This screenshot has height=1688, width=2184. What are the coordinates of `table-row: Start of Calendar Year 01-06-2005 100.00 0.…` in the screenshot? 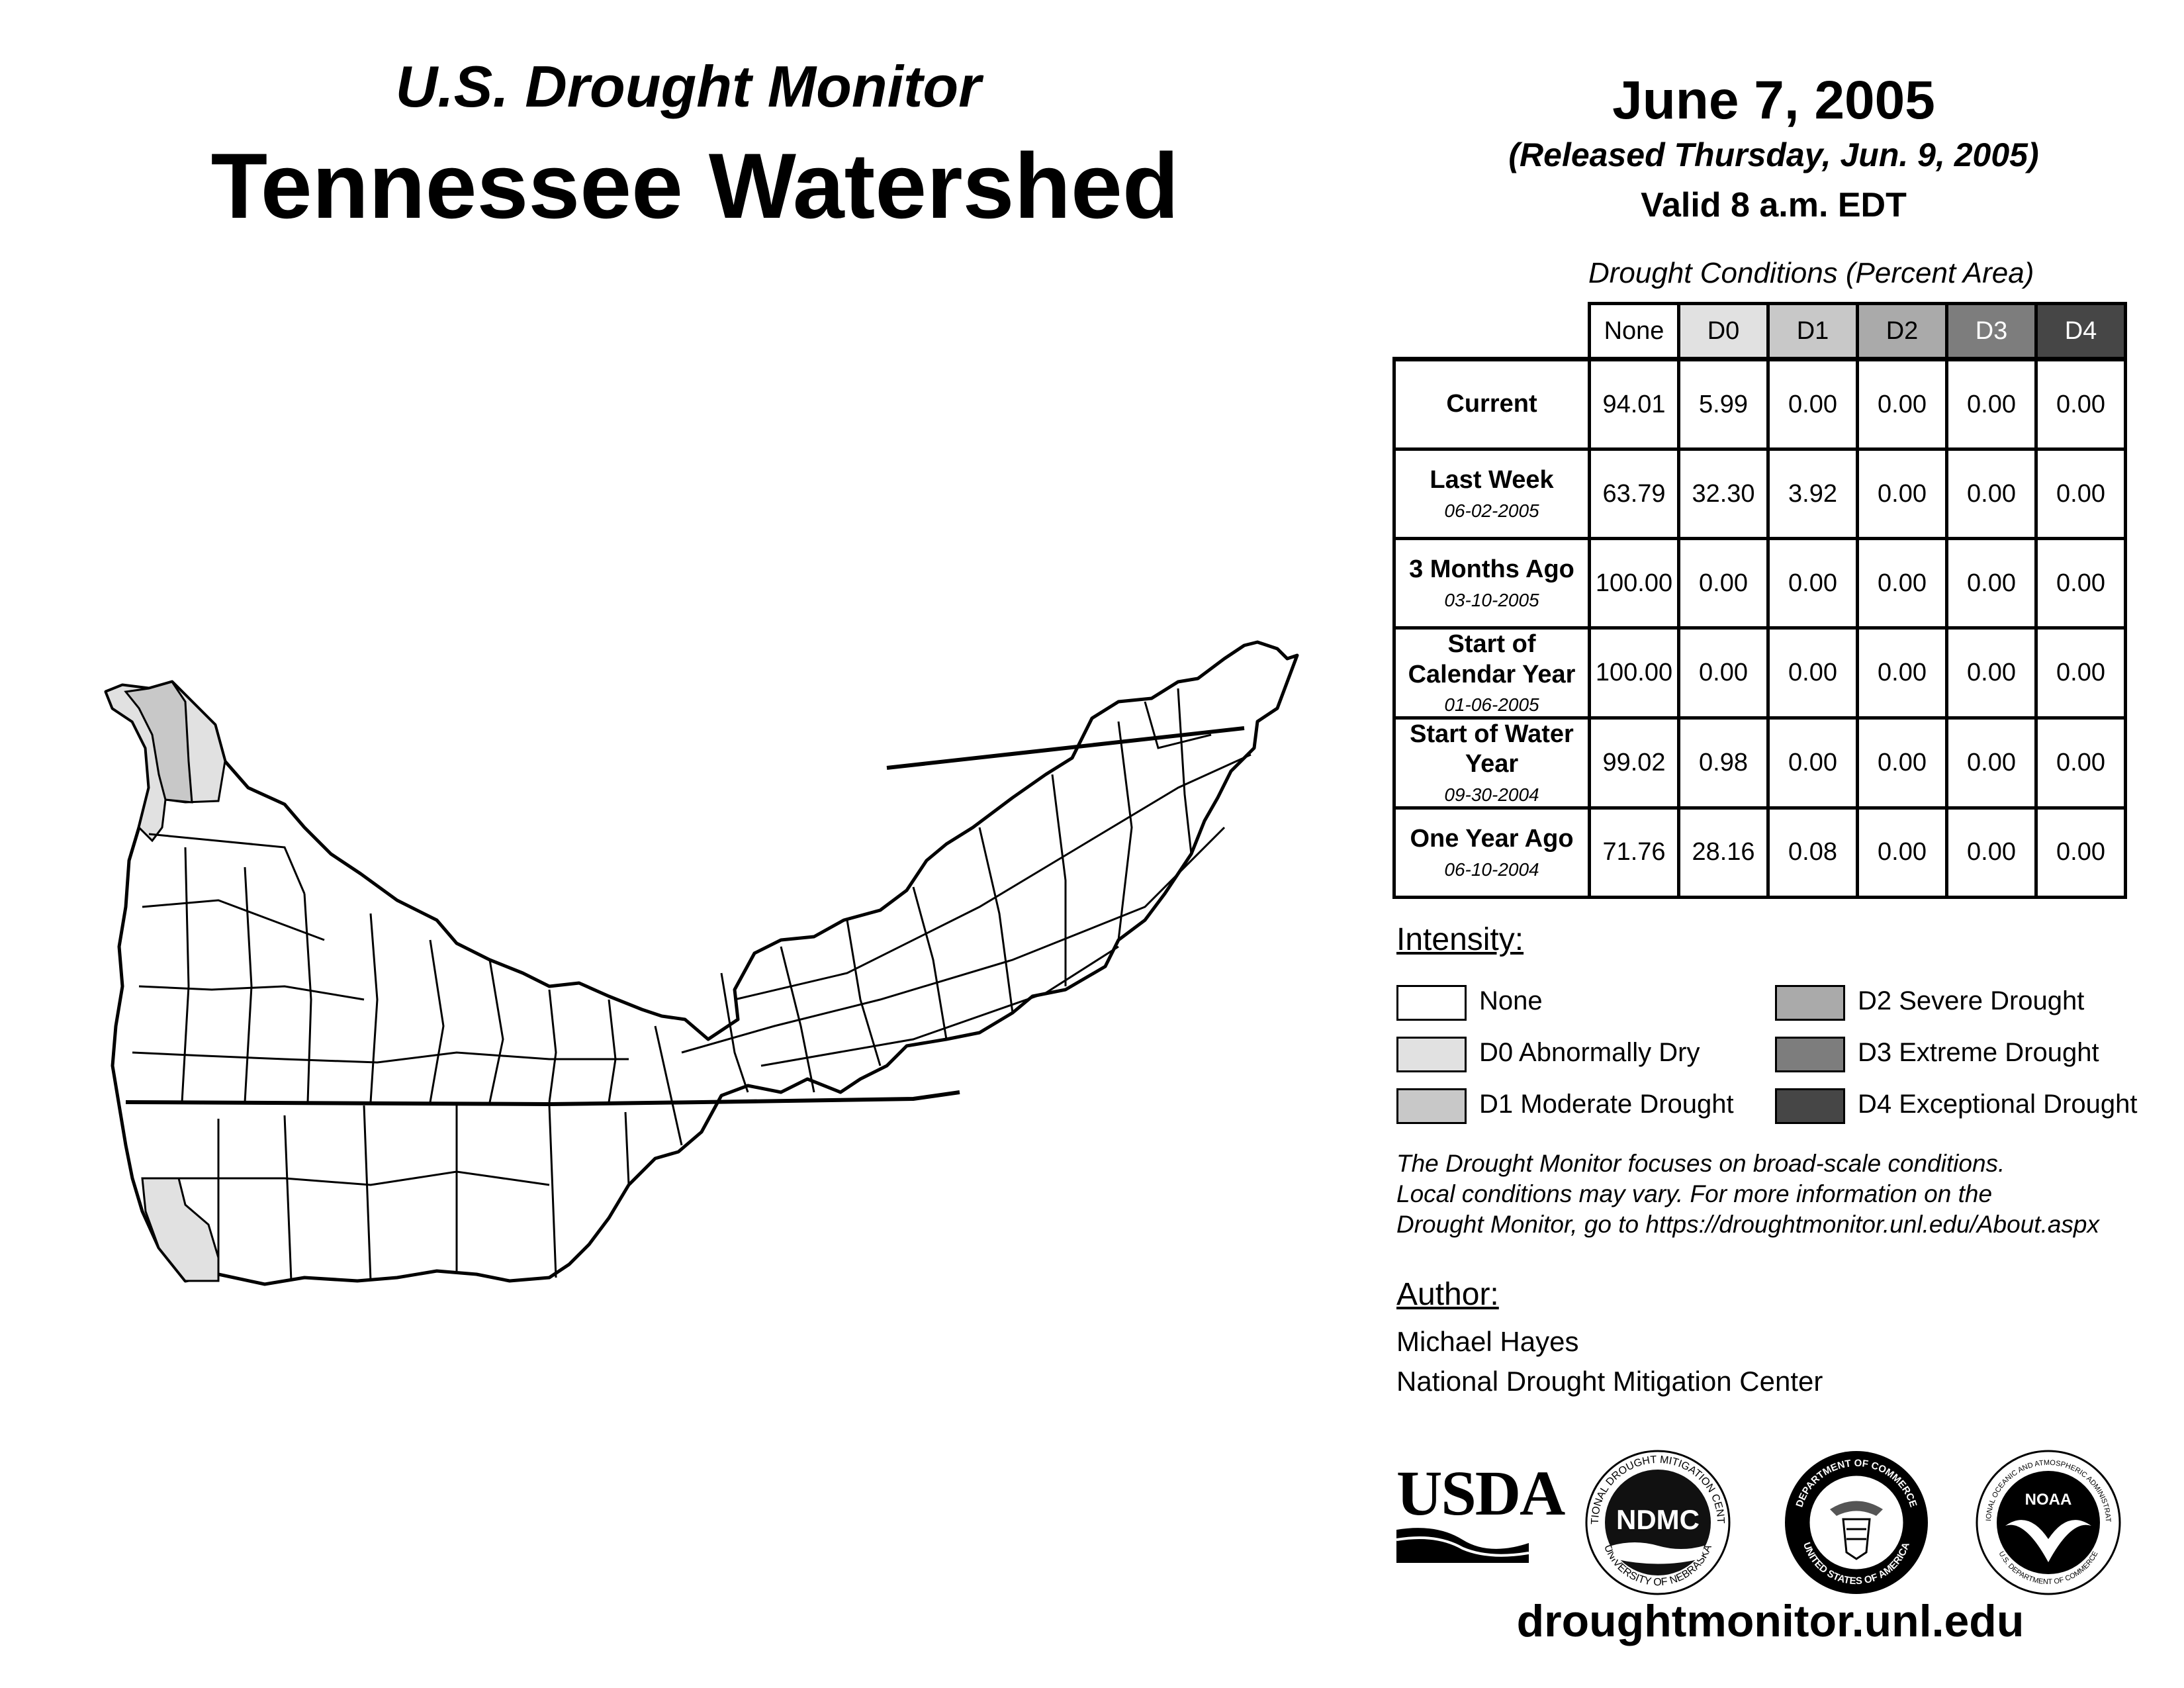 It's located at (1760, 673).